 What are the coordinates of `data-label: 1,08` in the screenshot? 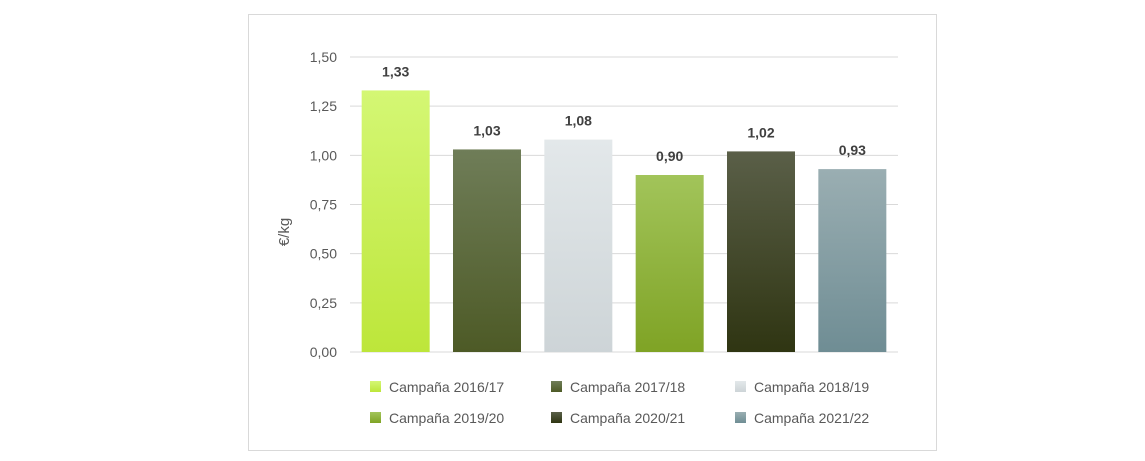 It's located at (578, 121).